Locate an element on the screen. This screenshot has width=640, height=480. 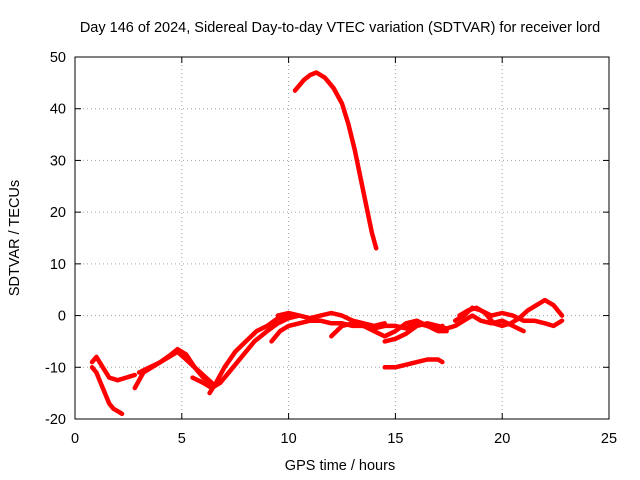
y-tick-label: 40 is located at coordinates (58, 110).